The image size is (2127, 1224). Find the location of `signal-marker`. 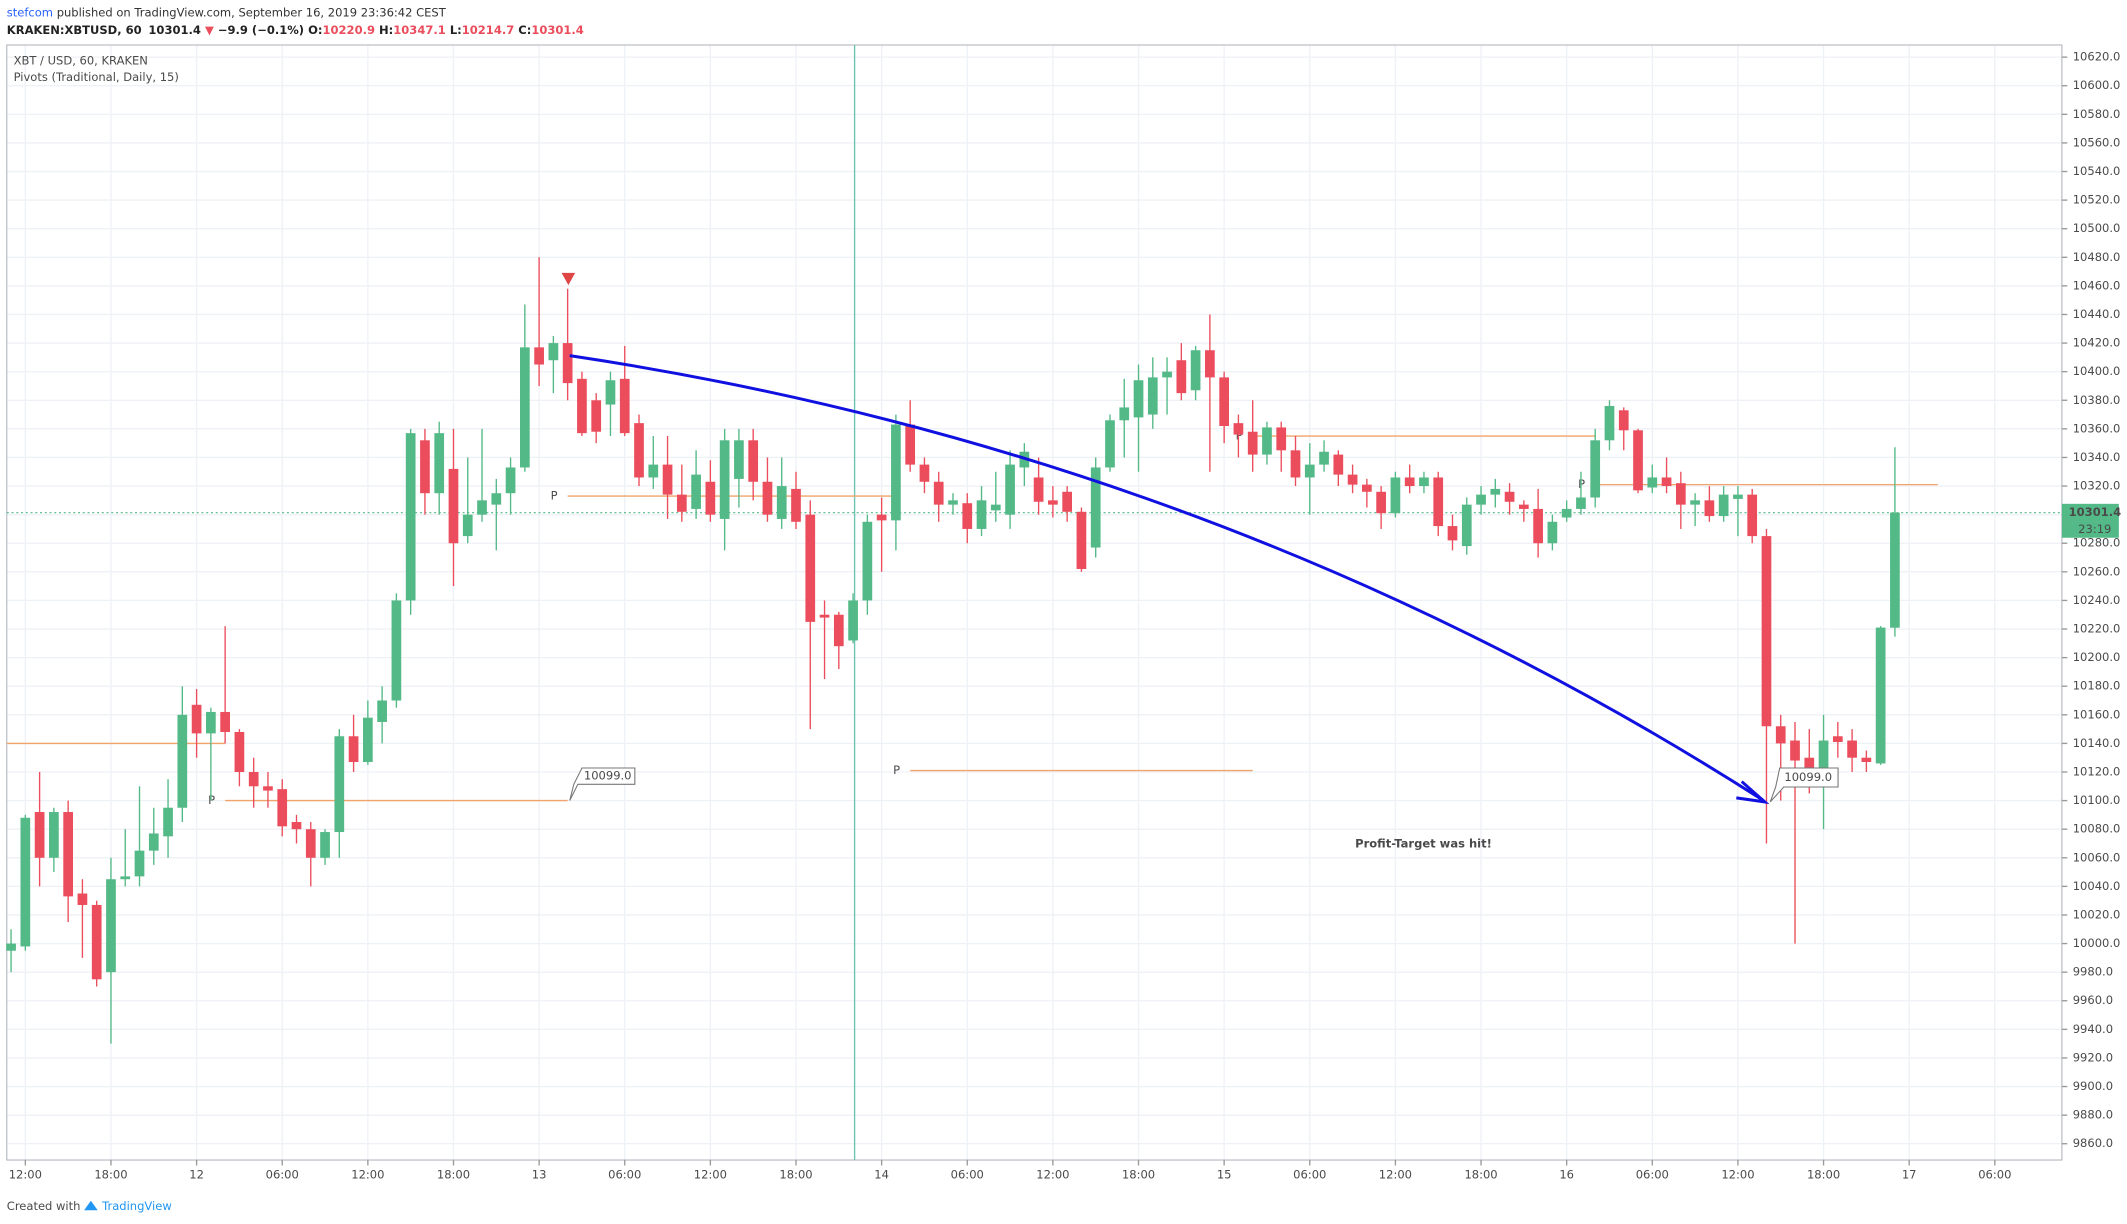

signal-marker is located at coordinates (568, 279).